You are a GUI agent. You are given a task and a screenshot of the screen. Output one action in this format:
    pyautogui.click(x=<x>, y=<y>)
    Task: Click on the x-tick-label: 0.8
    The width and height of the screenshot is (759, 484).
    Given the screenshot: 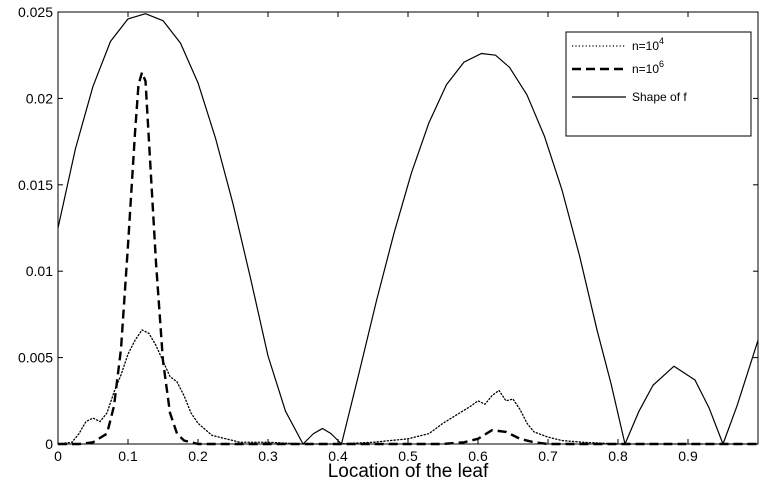 What is the action you would take?
    pyautogui.click(x=618, y=456)
    